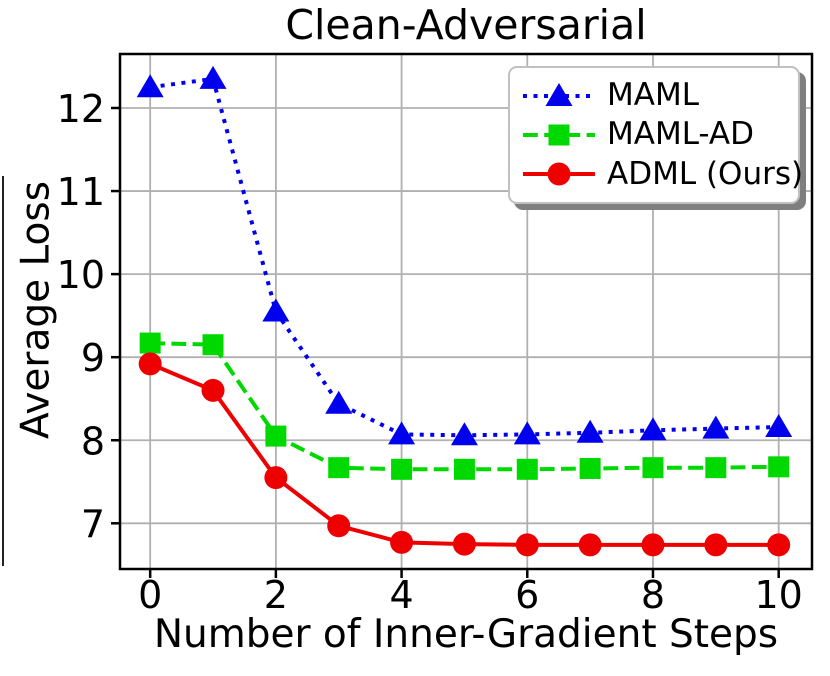  Describe the element at coordinates (527, 595) in the screenshot. I see `x-tick-label: 6` at that location.